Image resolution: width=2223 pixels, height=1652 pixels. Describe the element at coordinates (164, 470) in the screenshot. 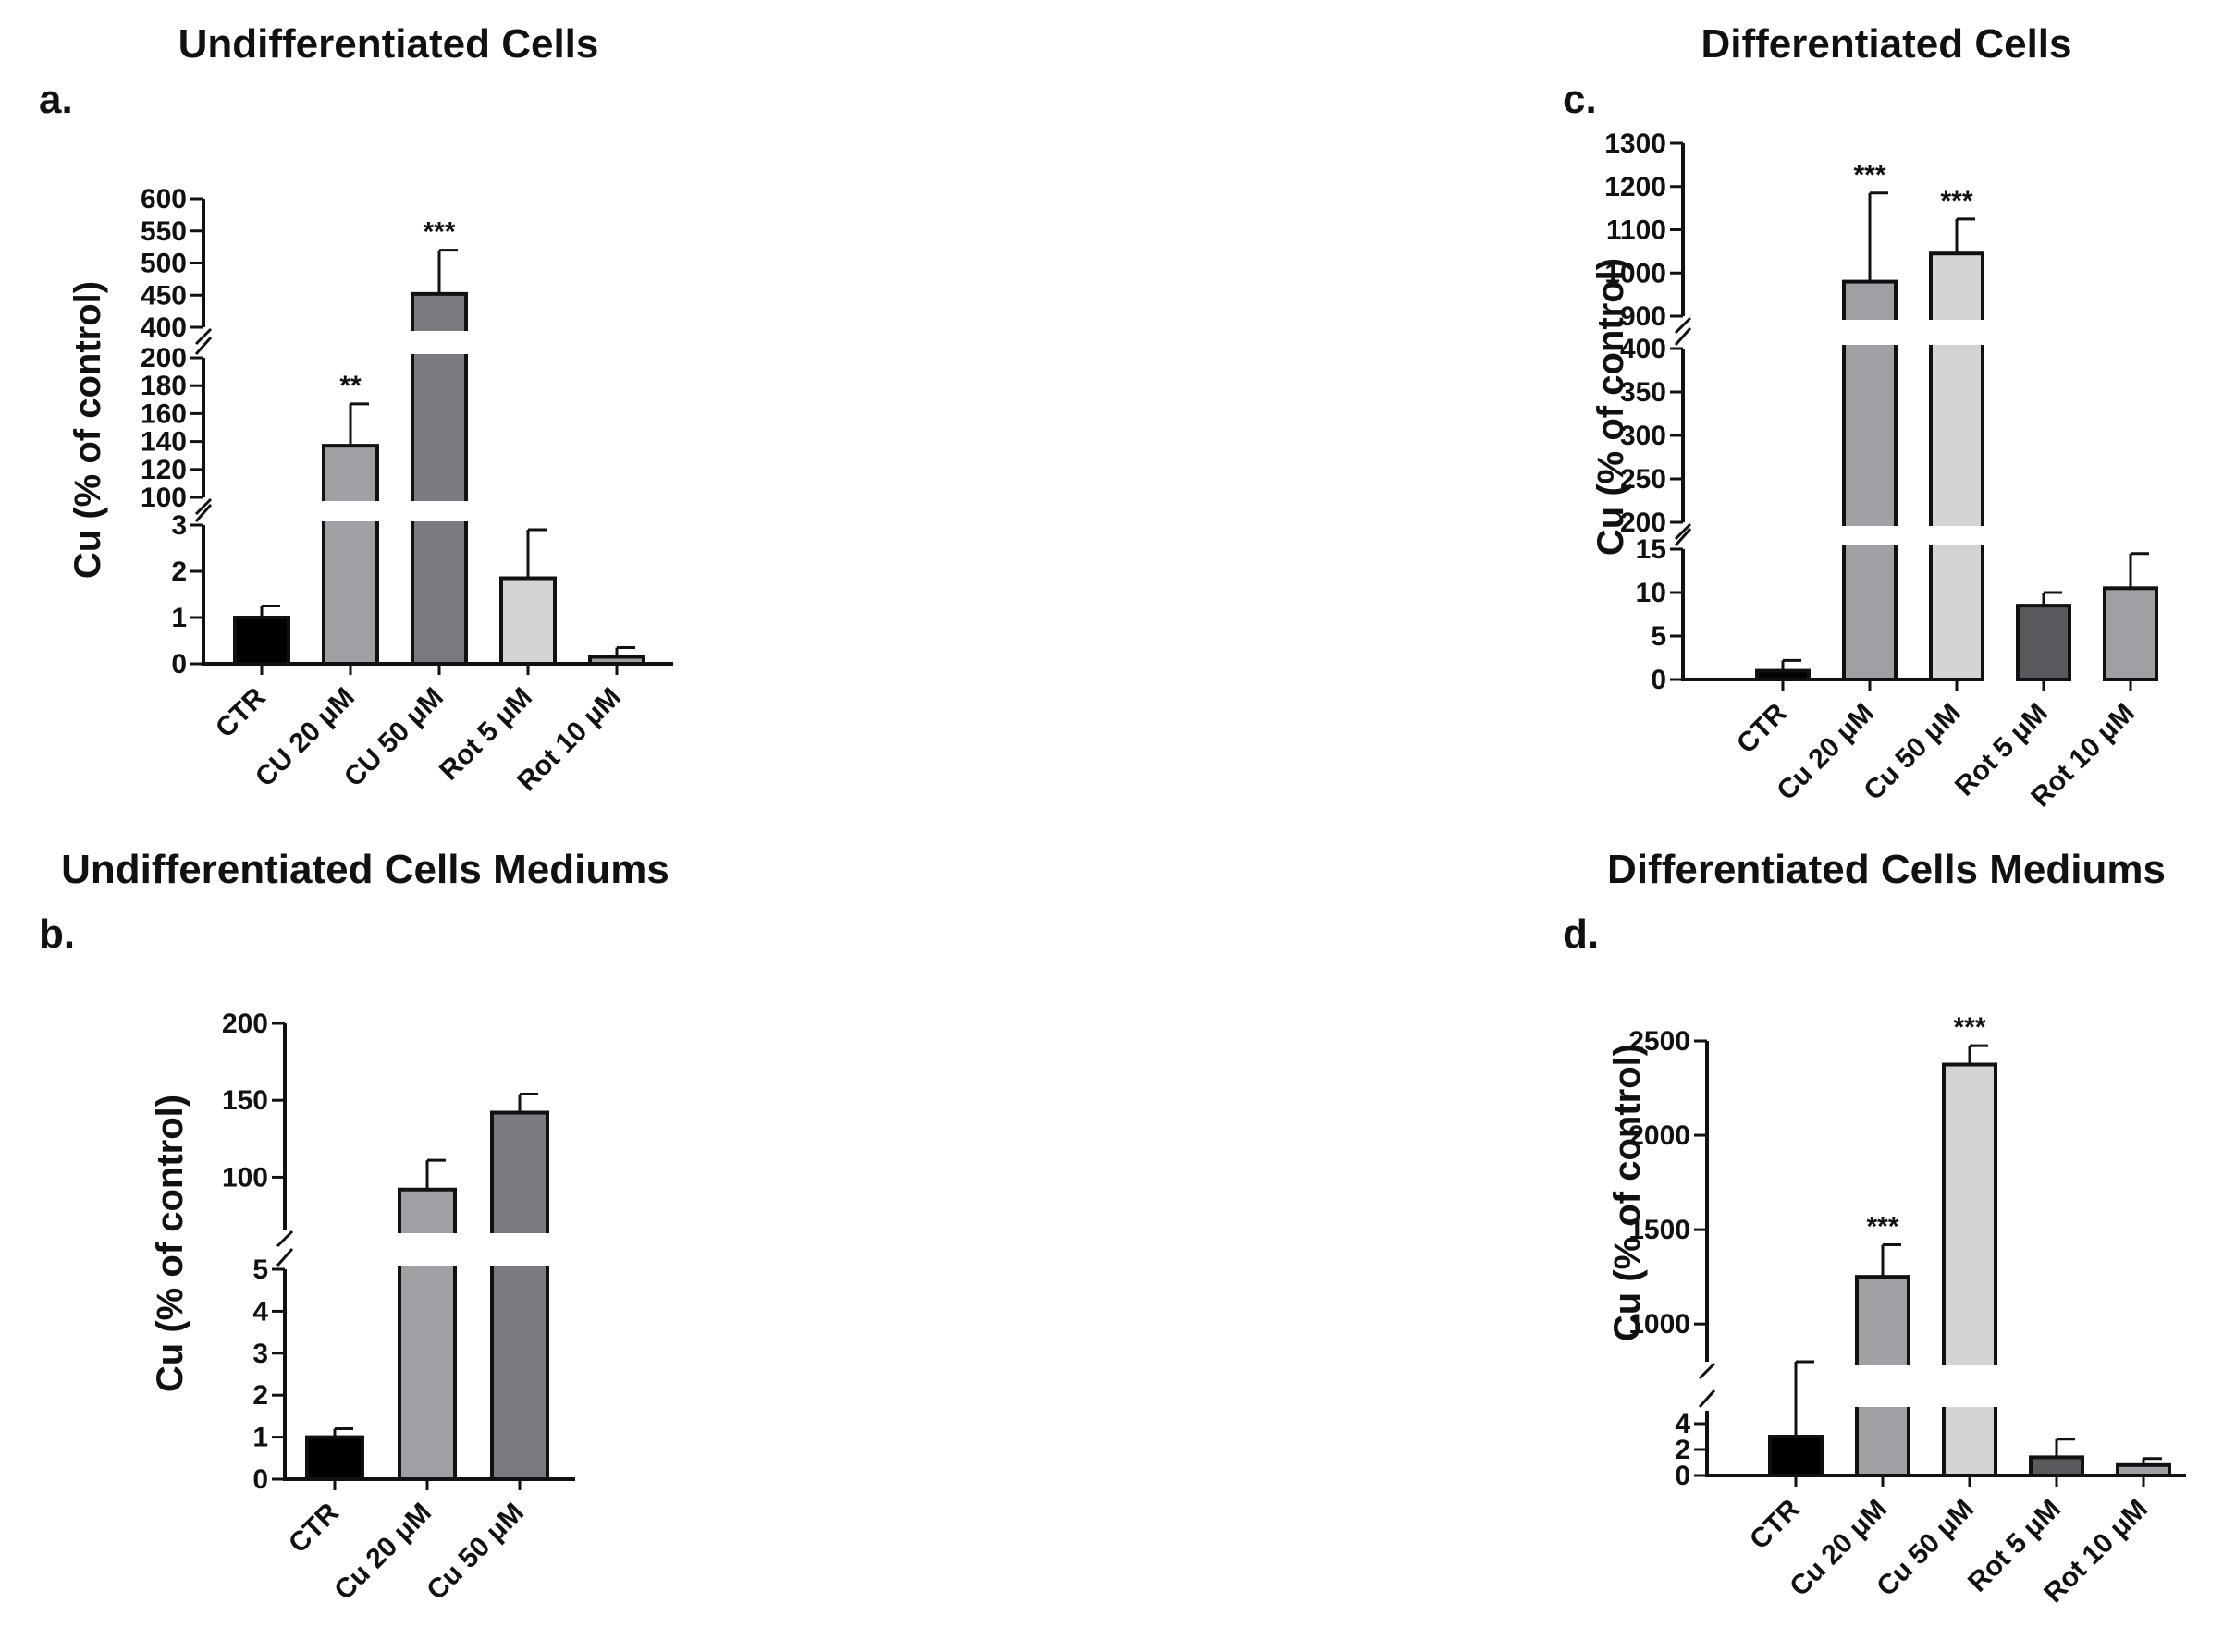

I see `y-tick-label: 120` at that location.